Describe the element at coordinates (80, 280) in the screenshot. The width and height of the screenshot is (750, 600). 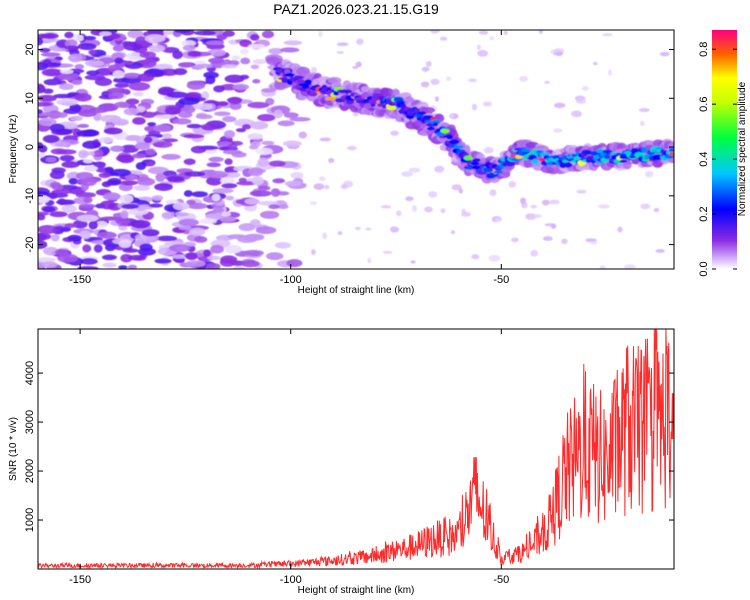
I see `x-tick-label: -150` at that location.